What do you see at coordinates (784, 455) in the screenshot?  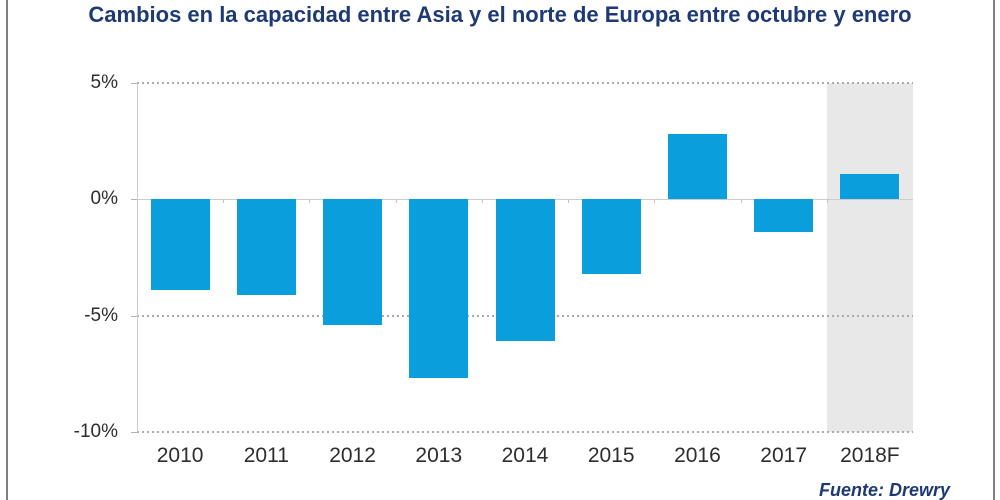 I see `x-tick-label-2017: 2017` at bounding box center [784, 455].